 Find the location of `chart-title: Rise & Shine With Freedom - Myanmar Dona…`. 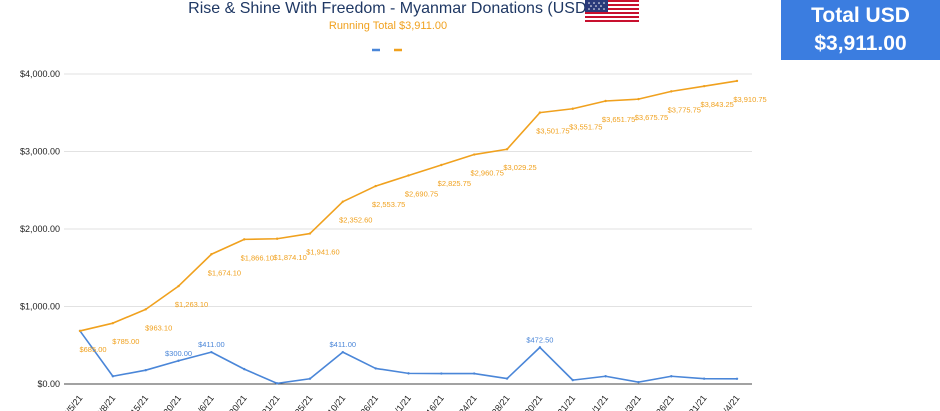

chart-title: Rise & Shine With Freedom - Myanmar Dona… is located at coordinates (390, 8).